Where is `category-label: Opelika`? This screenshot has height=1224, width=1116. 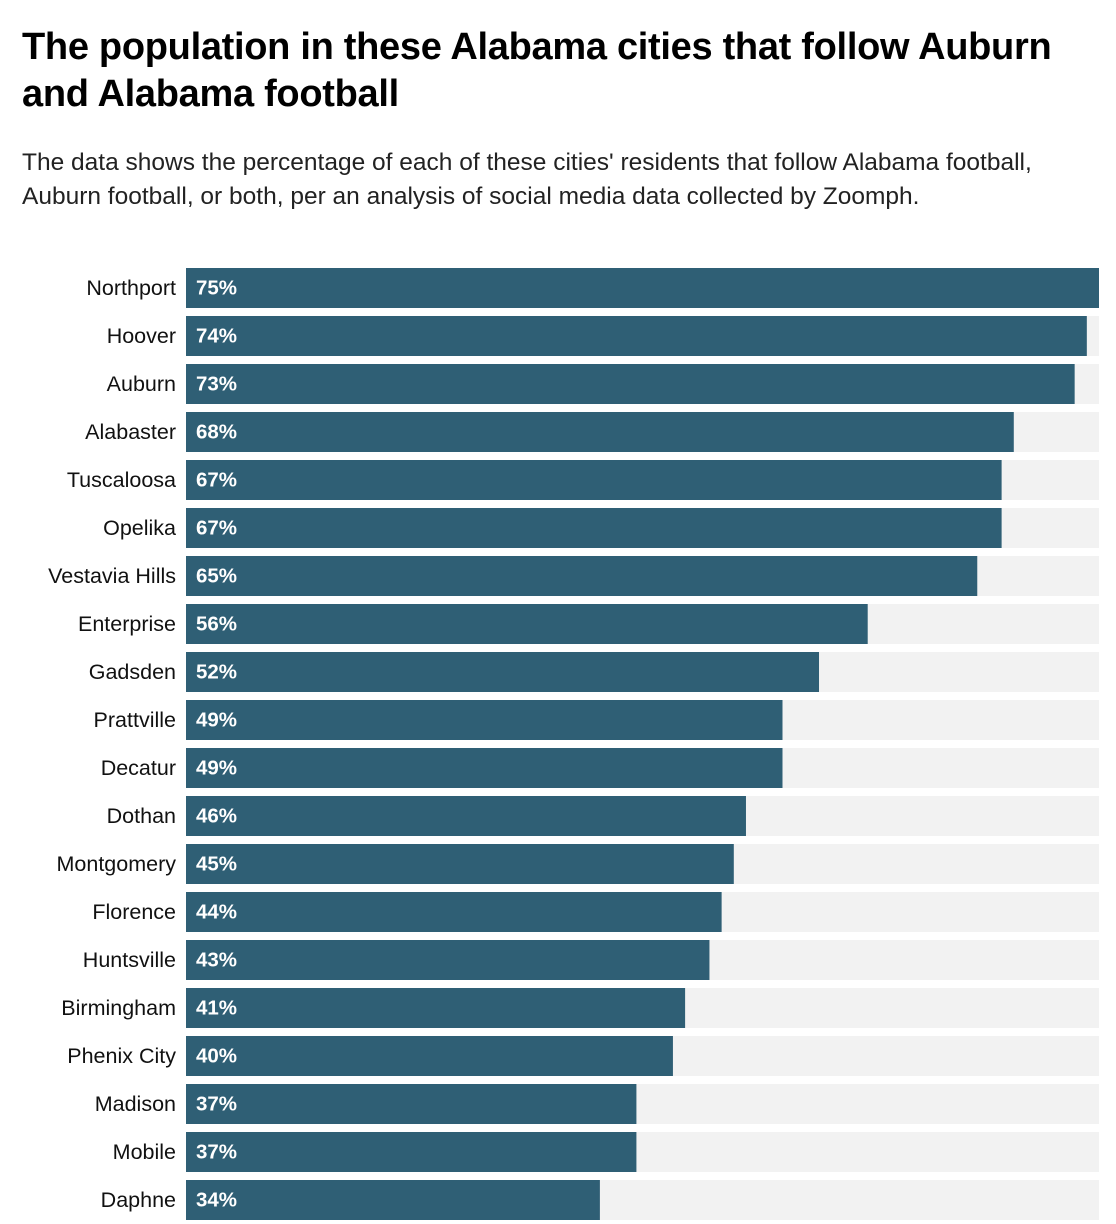
category-label: Opelika is located at coordinates (139, 528).